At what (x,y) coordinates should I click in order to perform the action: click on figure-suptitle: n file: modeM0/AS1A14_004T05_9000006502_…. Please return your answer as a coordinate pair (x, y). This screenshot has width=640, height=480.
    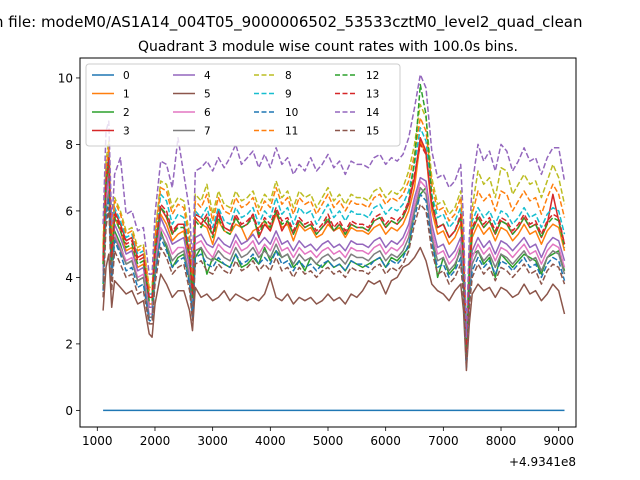
    Looking at the image, I should click on (291, 22).